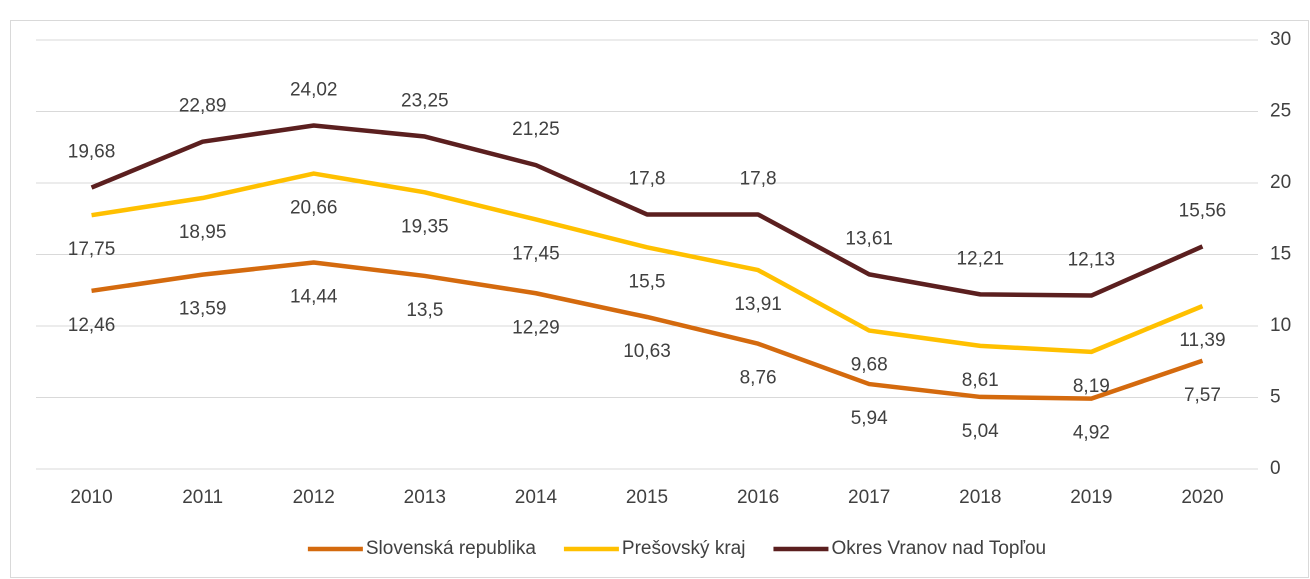 This screenshot has width=1310, height=579. Describe the element at coordinates (314, 90) in the screenshot. I see `data-label: 24,02` at that location.